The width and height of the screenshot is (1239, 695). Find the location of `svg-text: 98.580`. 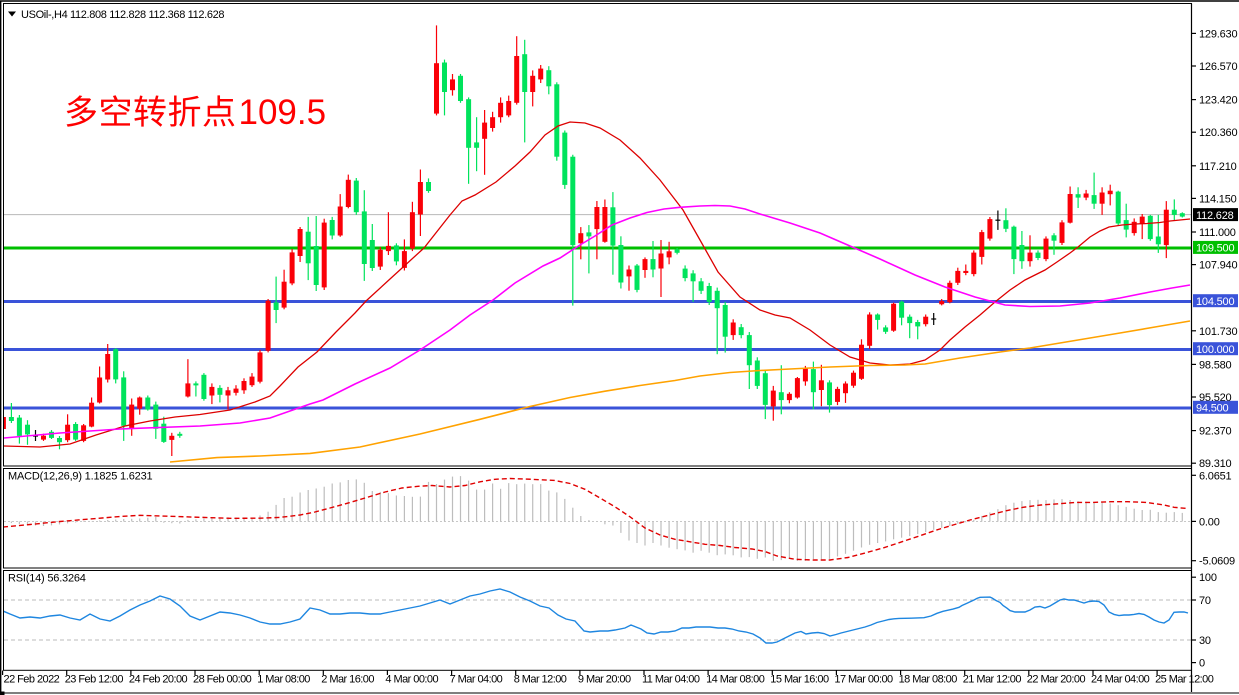

svg-text: 98.580 is located at coordinates (1215, 365).